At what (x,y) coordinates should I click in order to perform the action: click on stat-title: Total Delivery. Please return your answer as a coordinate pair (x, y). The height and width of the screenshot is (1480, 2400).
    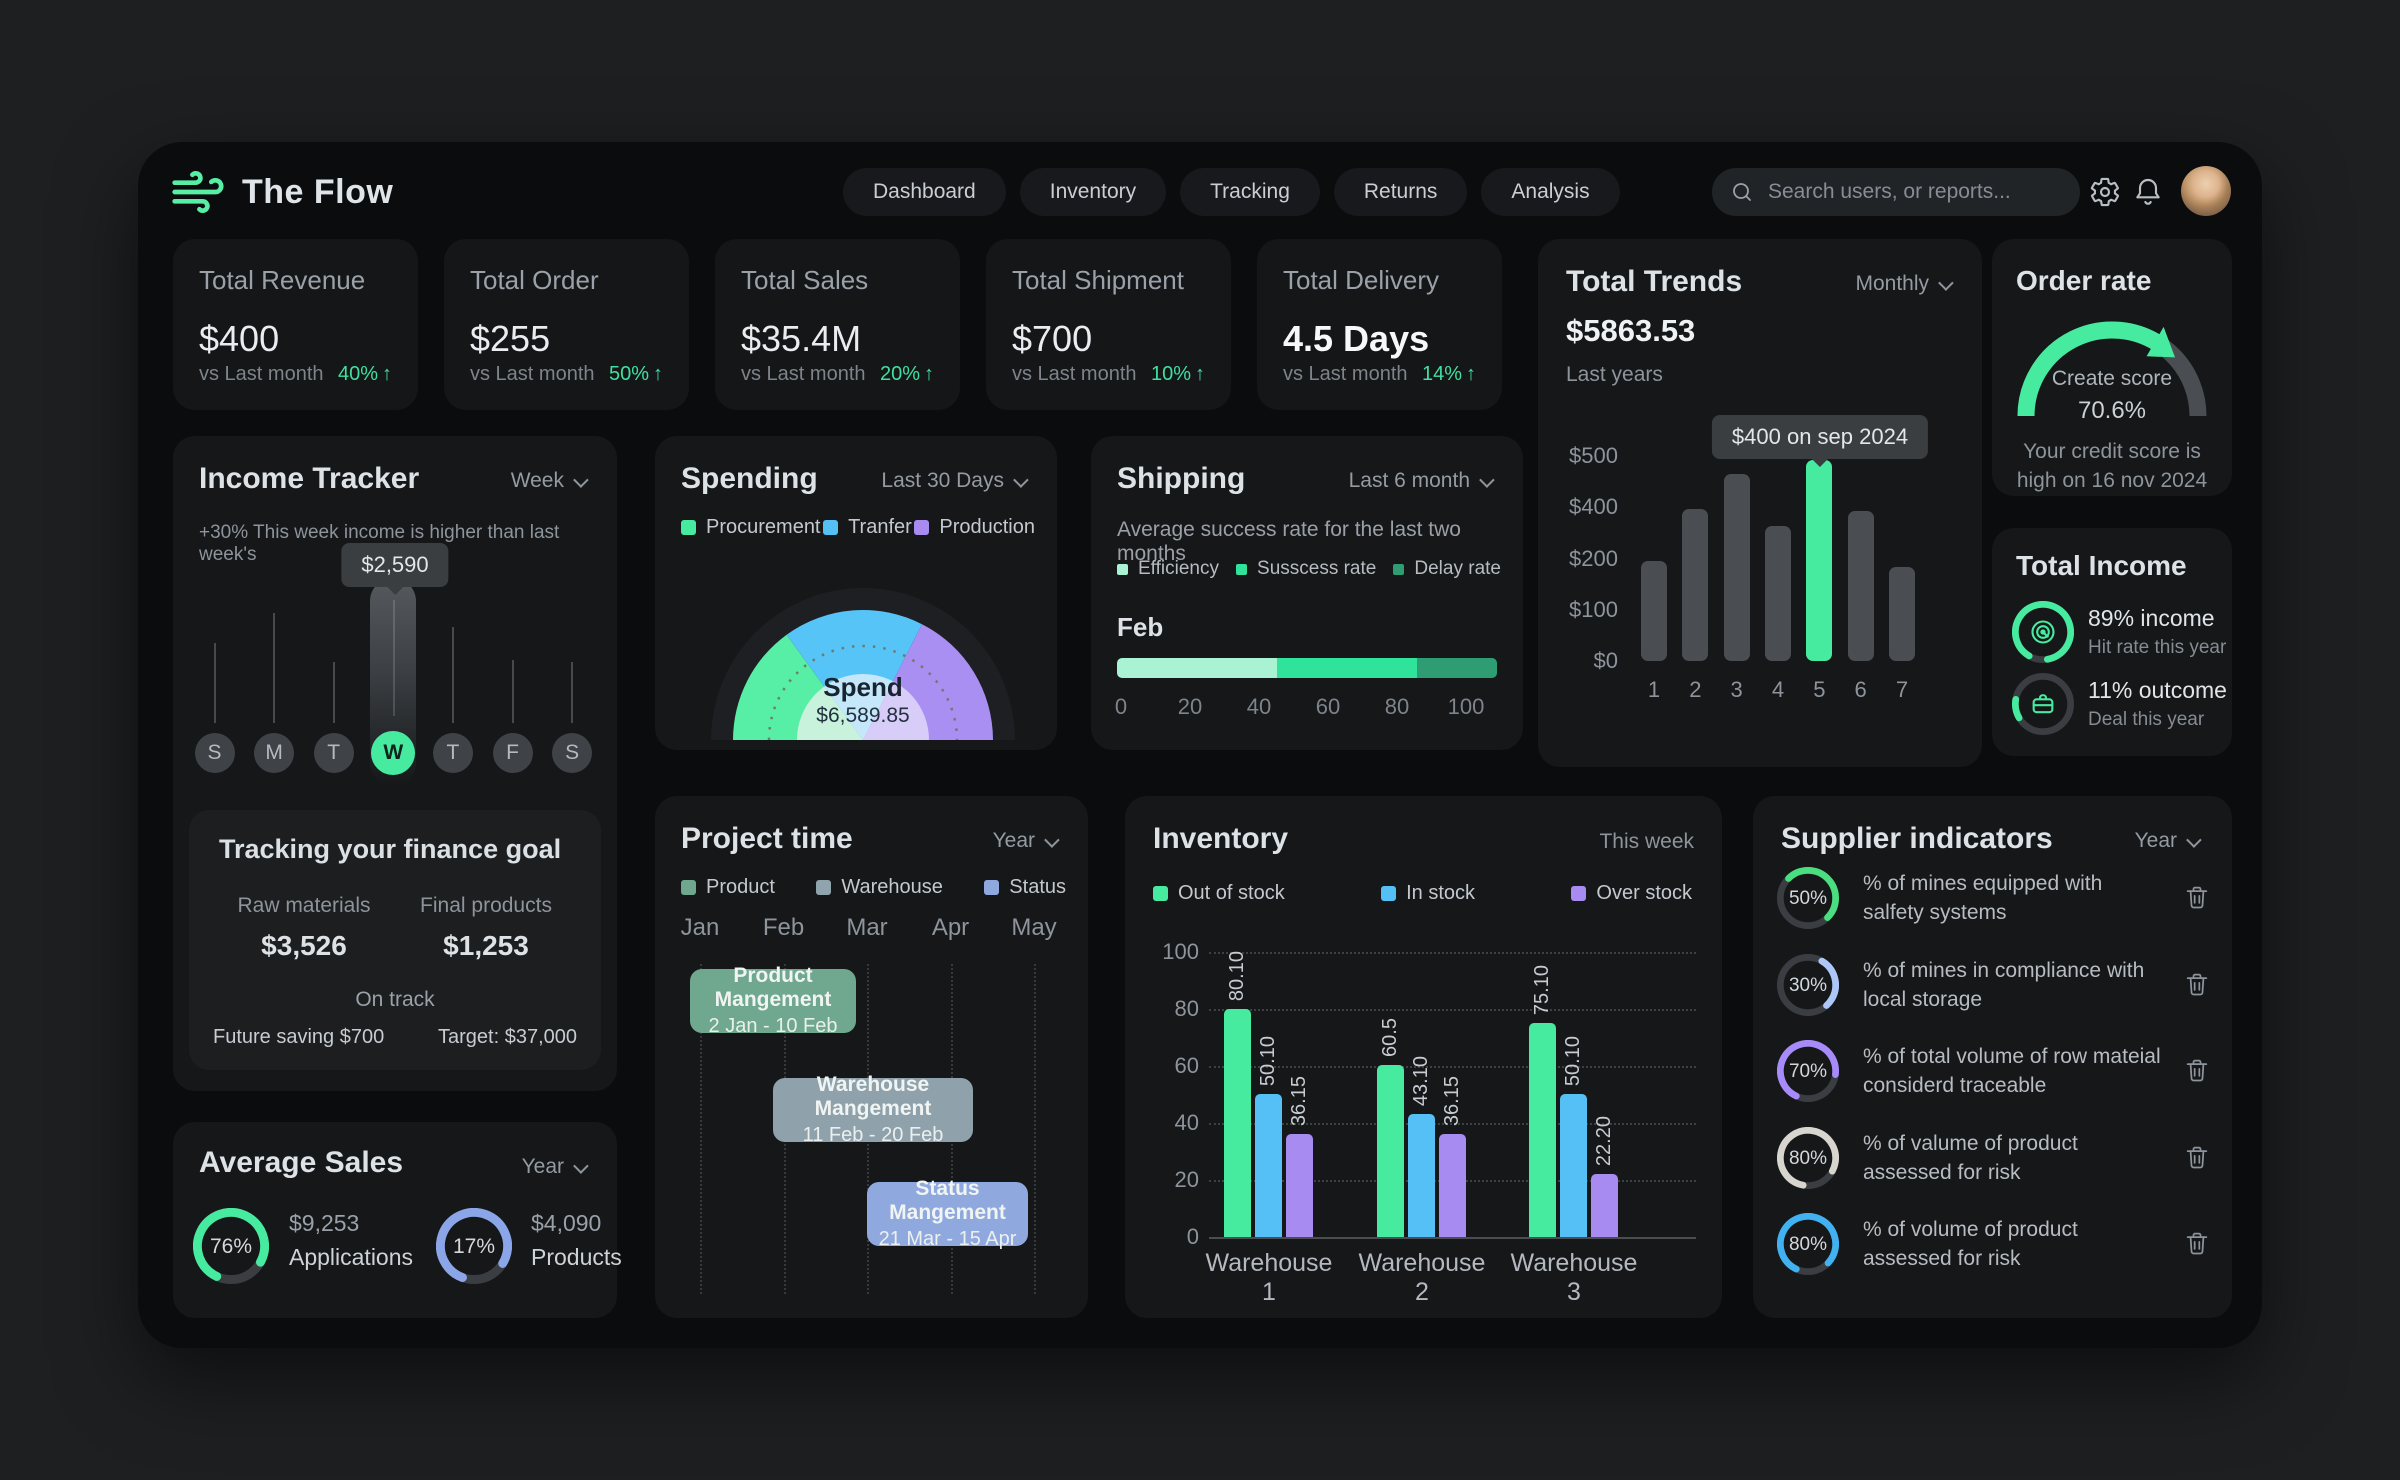
    Looking at the image, I should click on (1361, 280).